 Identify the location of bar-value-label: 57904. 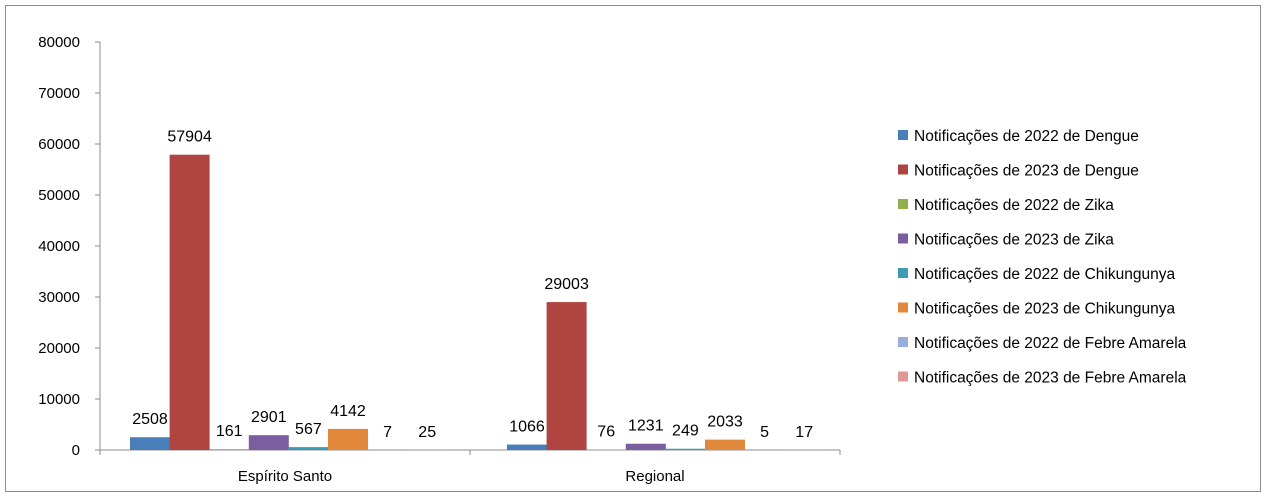
(189, 137).